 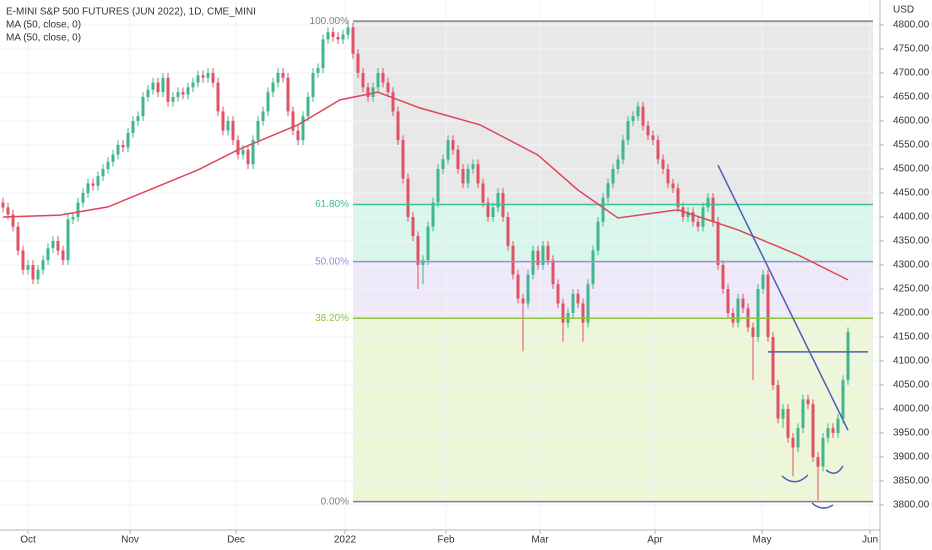 What do you see at coordinates (911, 145) in the screenshot?
I see `y-tick-label: 4550.00` at bounding box center [911, 145].